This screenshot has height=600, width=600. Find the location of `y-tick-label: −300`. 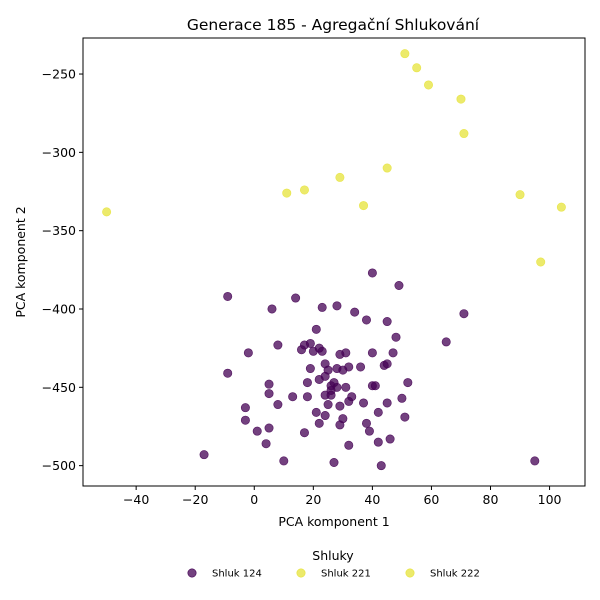

y-tick-label: −300 is located at coordinates (59, 152).